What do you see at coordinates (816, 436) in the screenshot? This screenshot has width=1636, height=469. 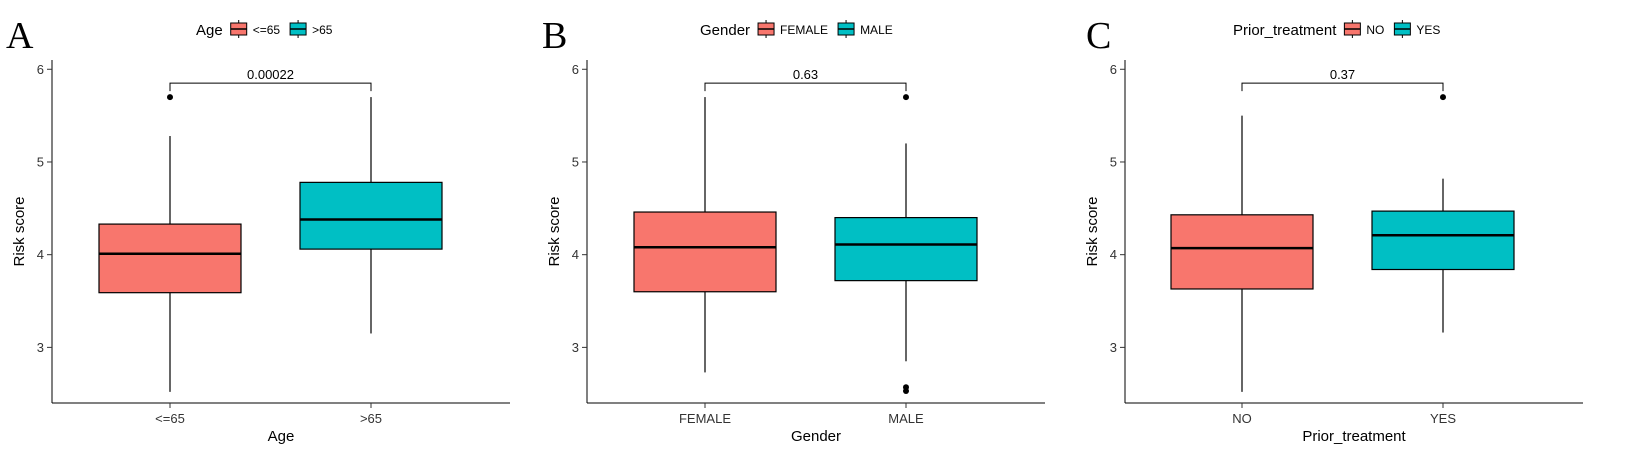 I see `x-axis-title: Gender` at bounding box center [816, 436].